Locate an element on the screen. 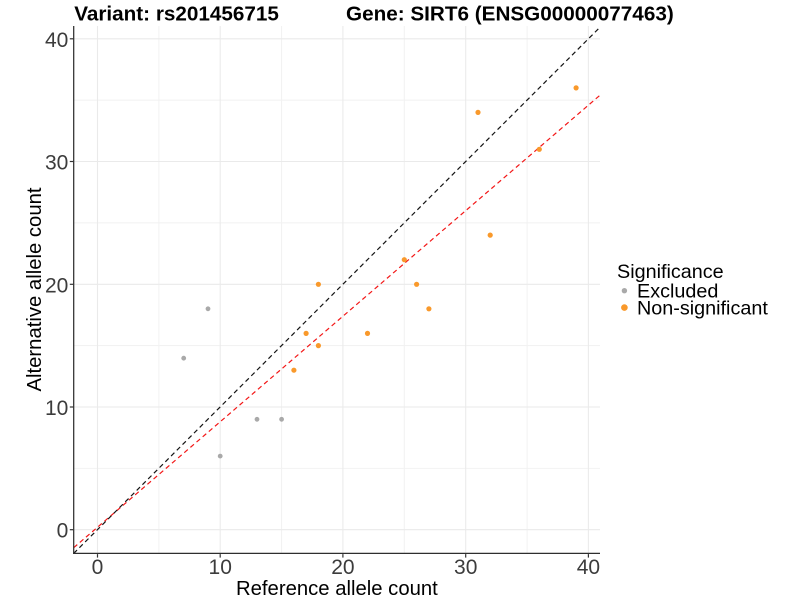  svg-text: Significance is located at coordinates (670, 272).